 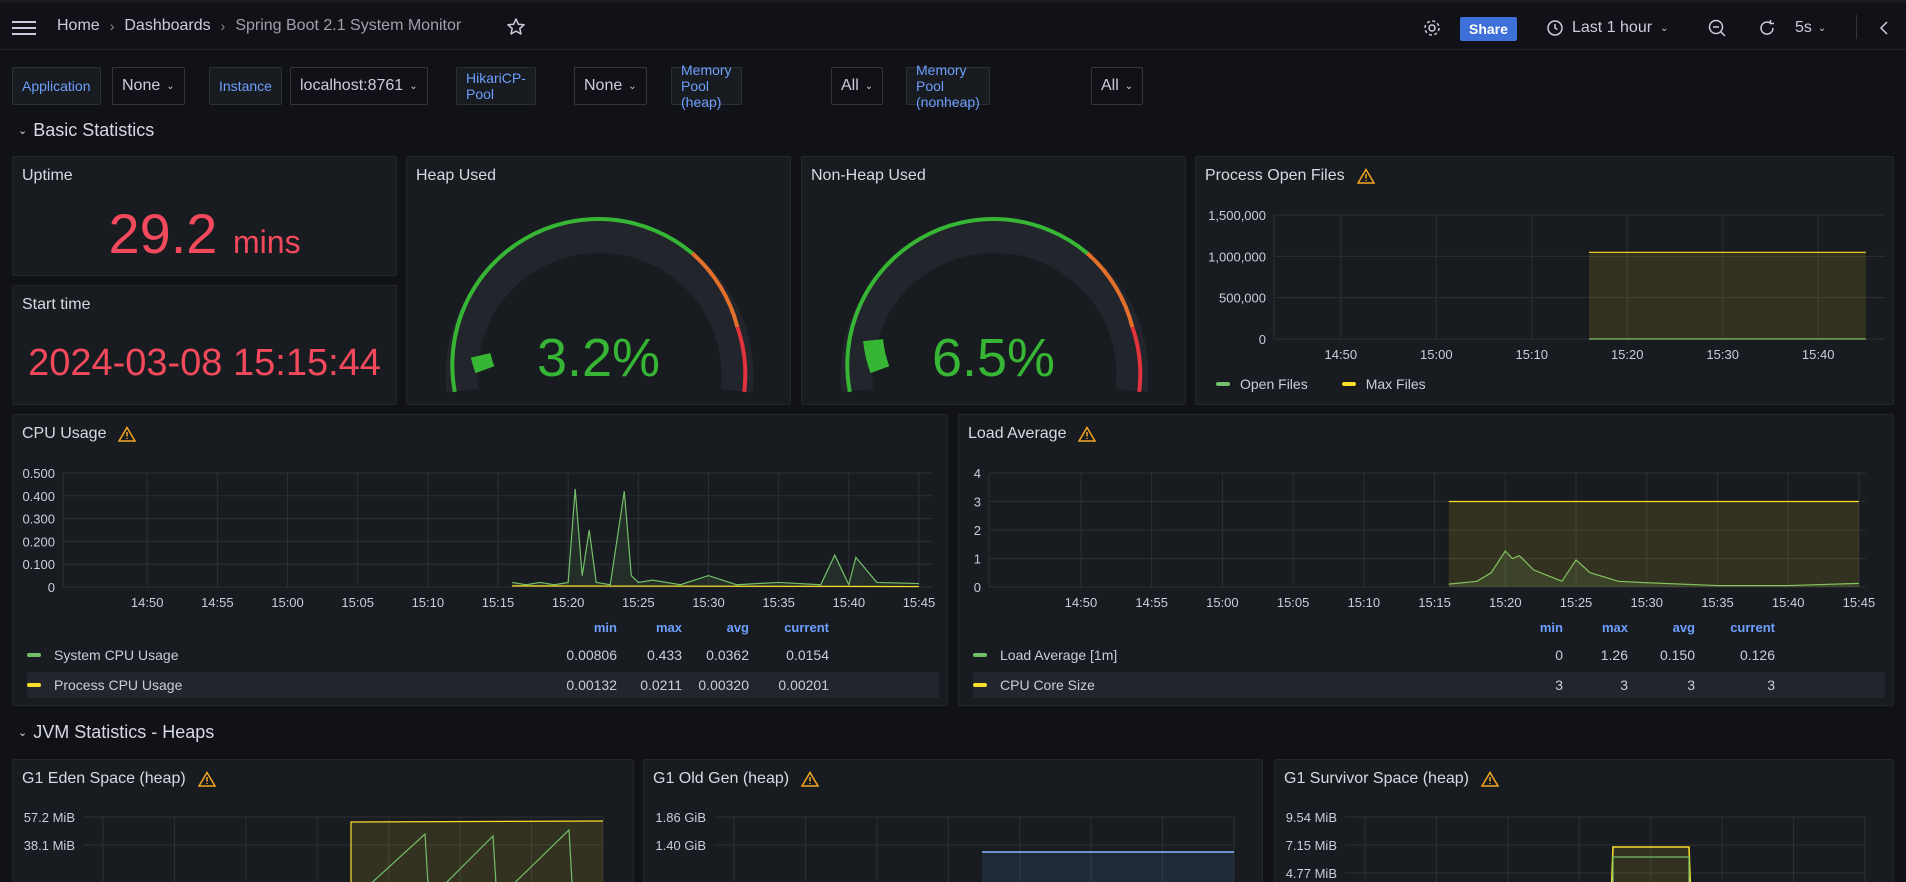 I want to click on var-select-memory-pool-nonheap: All ⌄, so click(x=1117, y=86).